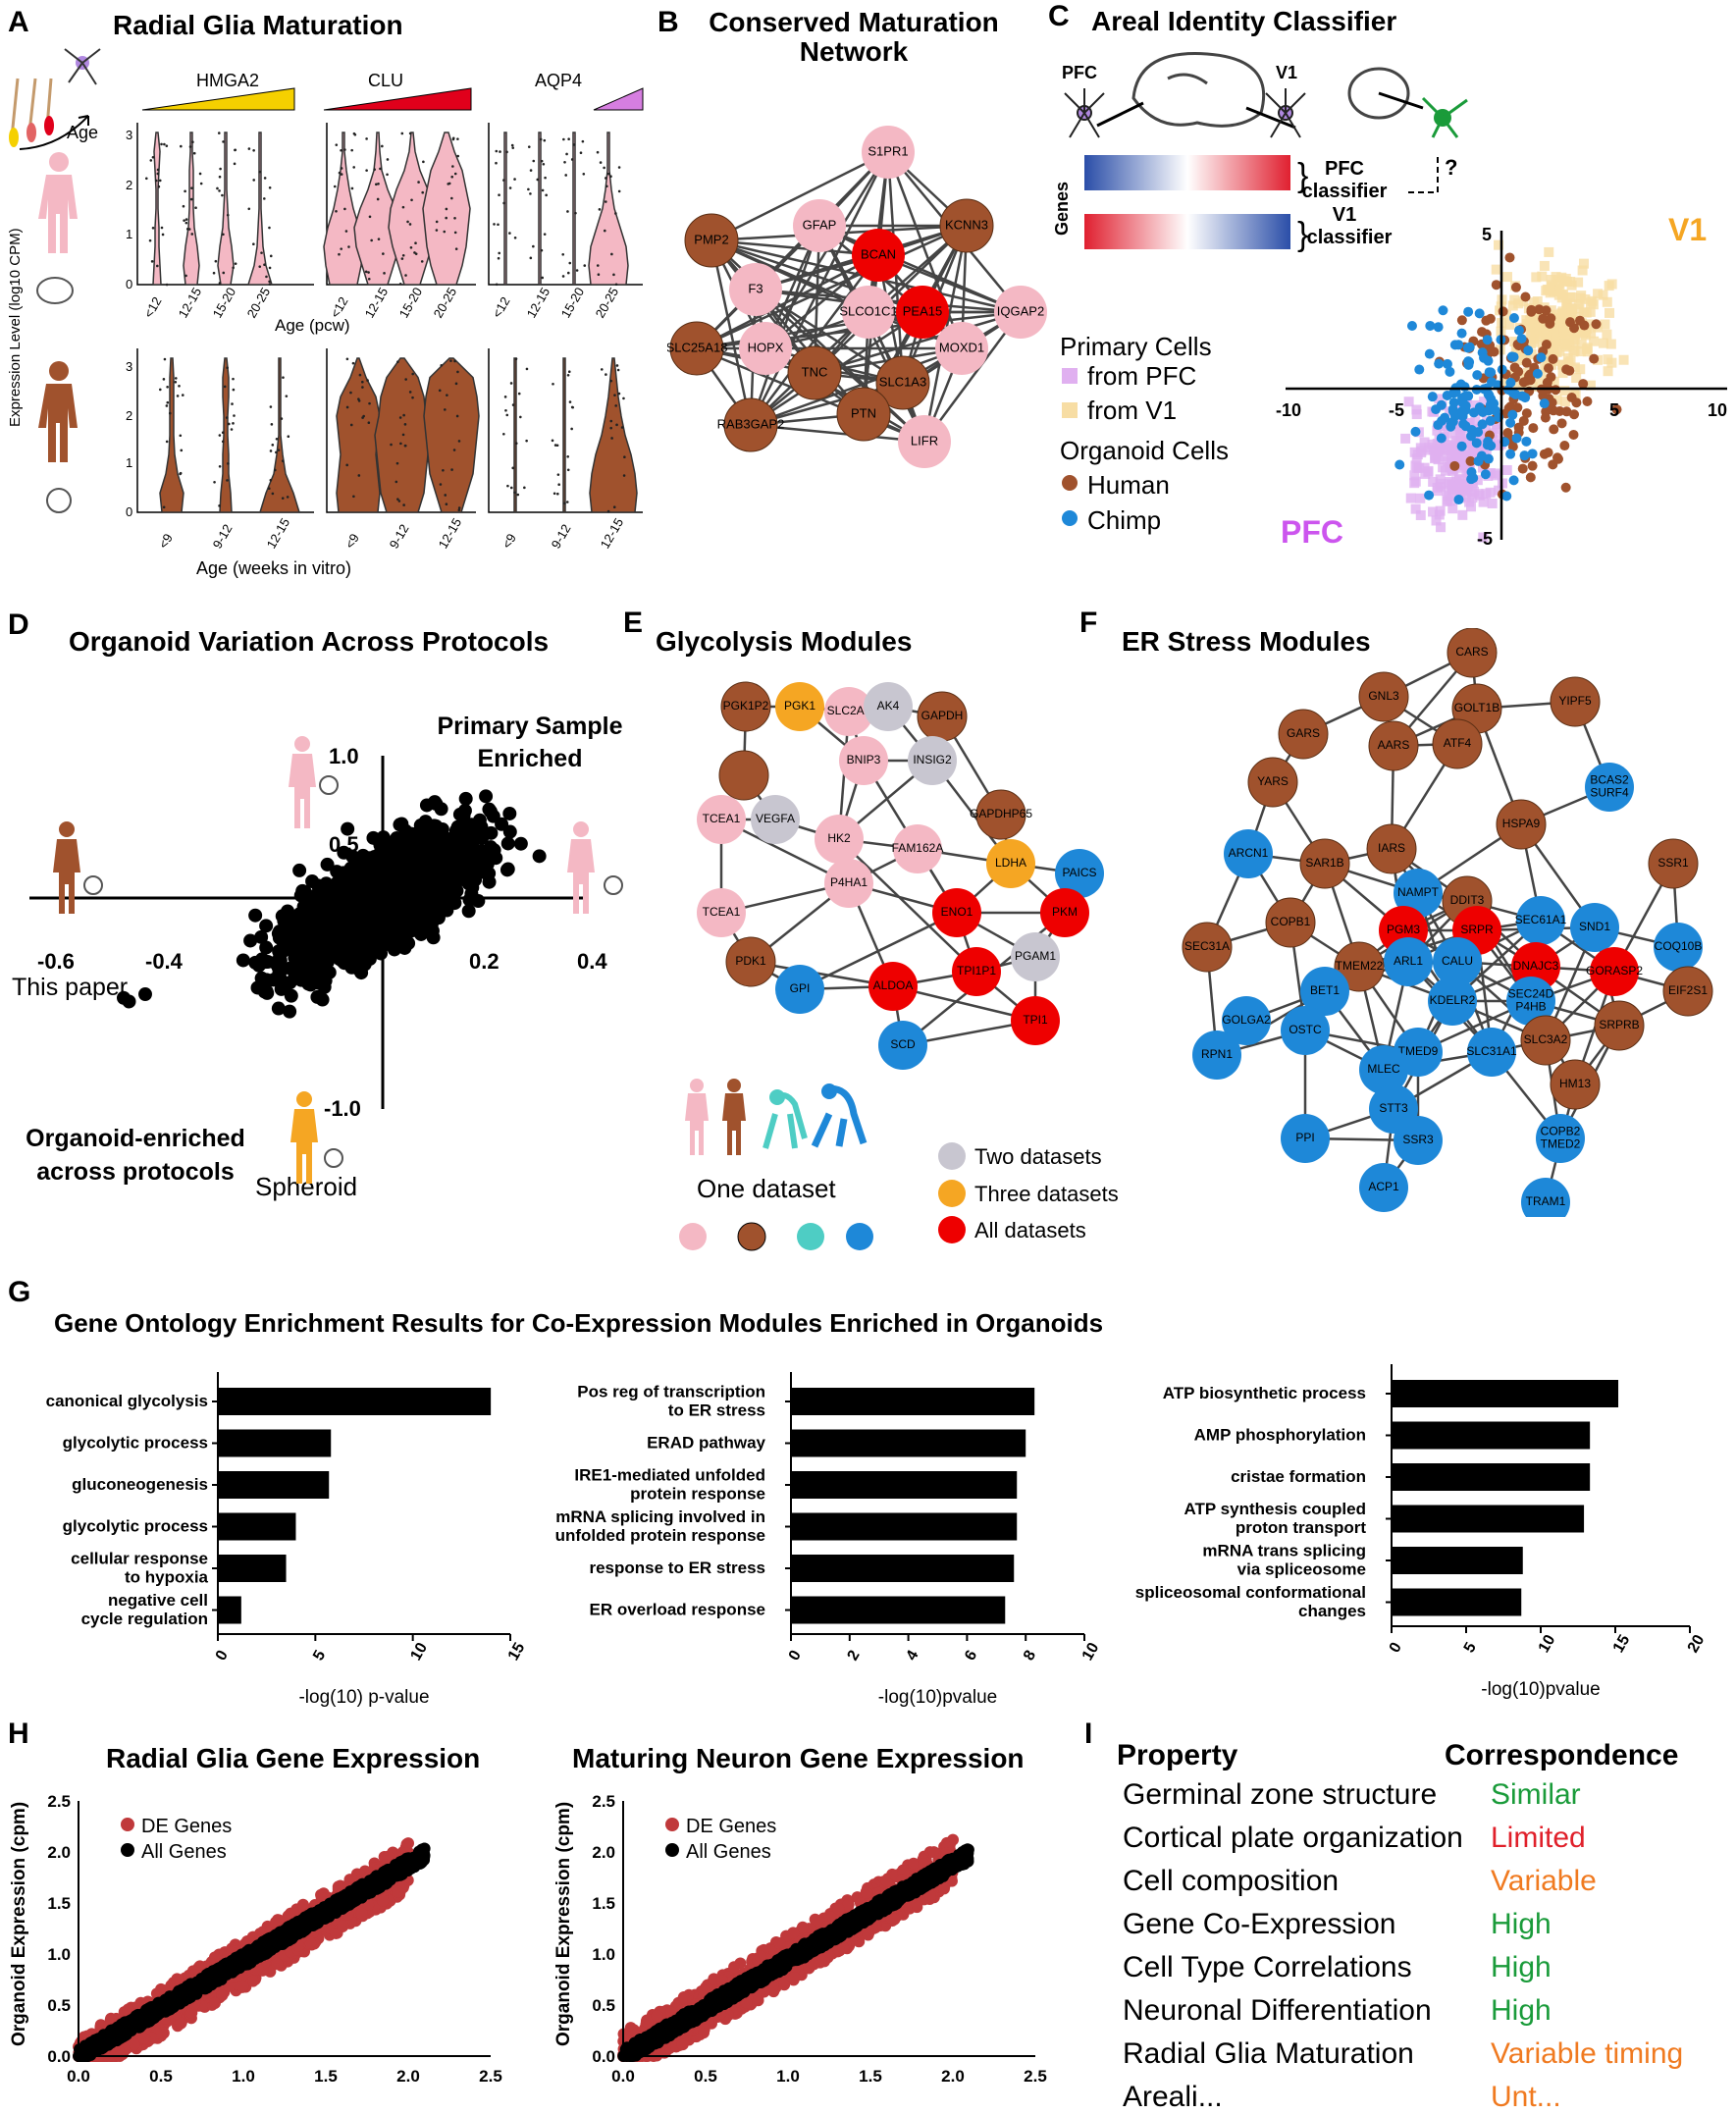  Describe the element at coordinates (135, 1138) in the screenshot. I see `organoid-enriched-label: Organoid-enriched` at that location.